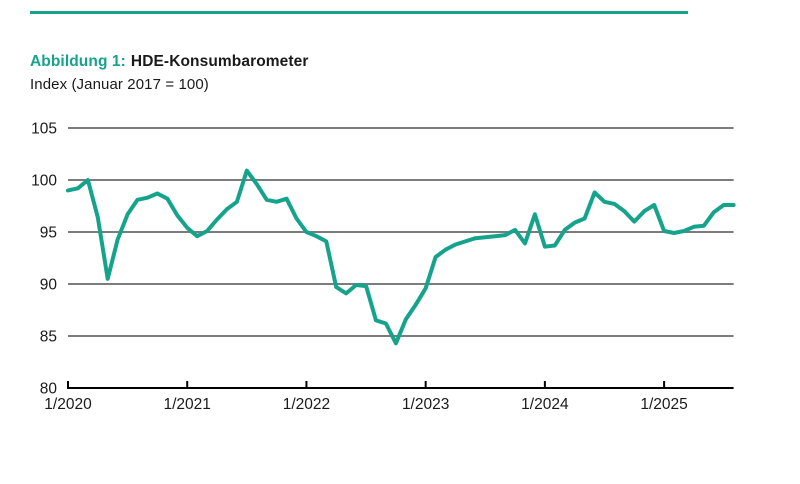  I want to click on x-tick-label: 1/2020, so click(68, 404).